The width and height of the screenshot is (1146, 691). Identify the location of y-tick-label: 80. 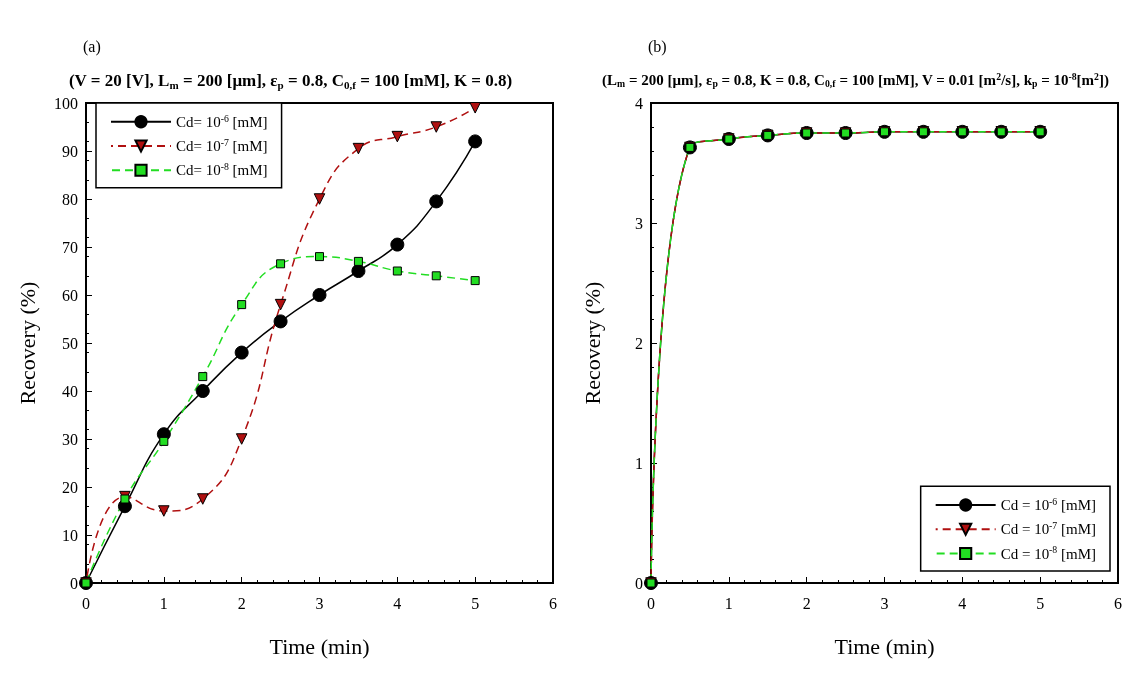
(70, 199).